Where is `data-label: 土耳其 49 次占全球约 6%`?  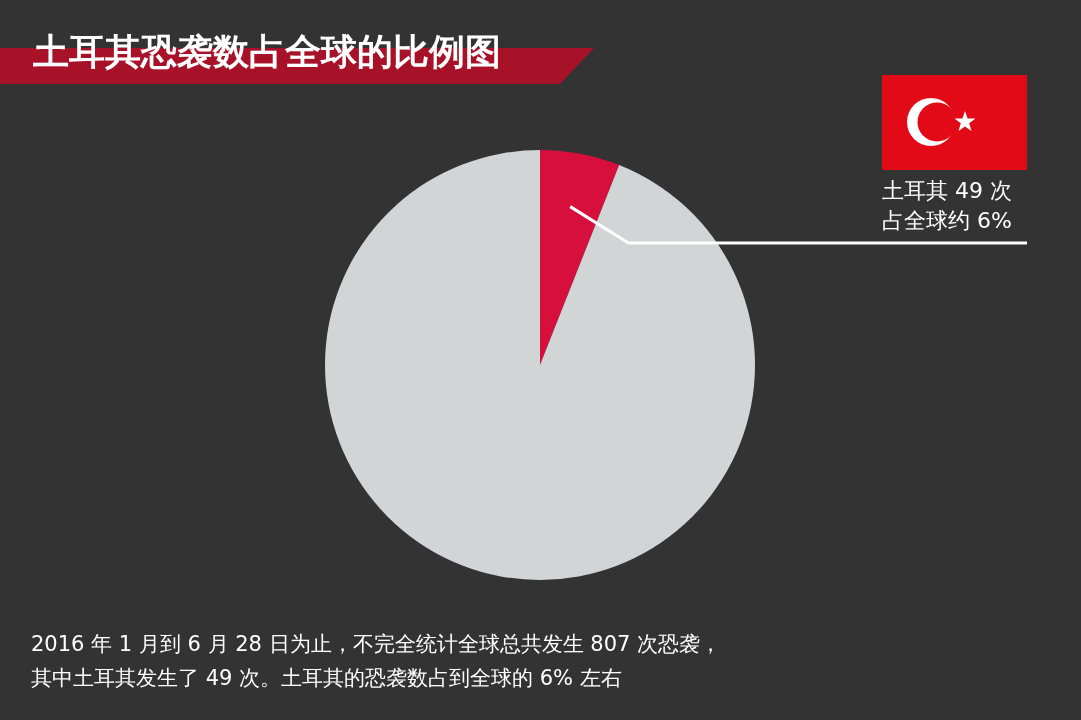
data-label: 土耳其 49 次占全球约 6% is located at coordinates (947, 205).